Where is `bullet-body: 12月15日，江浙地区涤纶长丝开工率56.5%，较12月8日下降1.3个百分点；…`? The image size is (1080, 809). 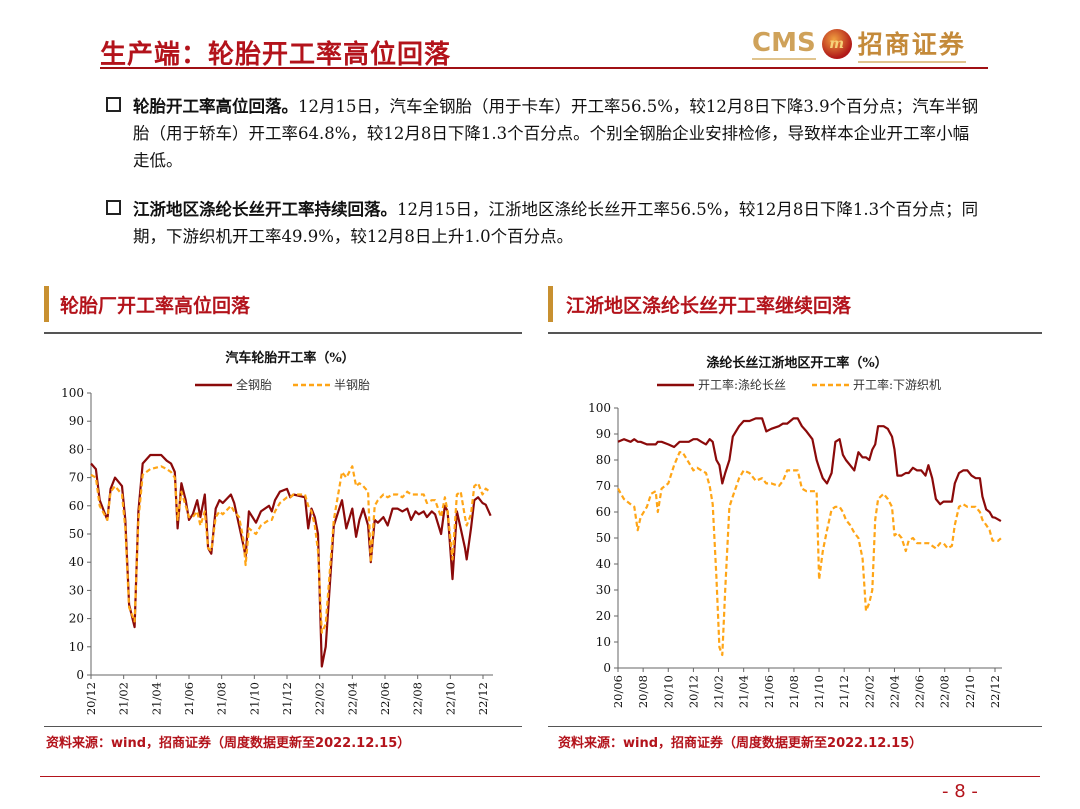 bullet-body: 12月15日，江浙地区涤纶长丝开工率56.5%，较12月8日下降1.3个百分点；… is located at coordinates (556, 223).